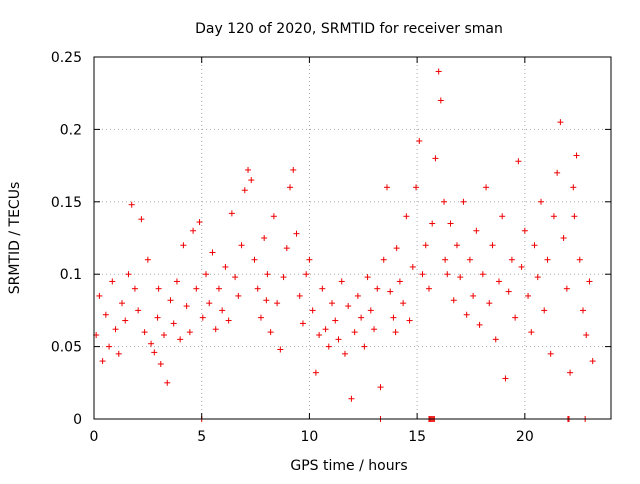  What do you see at coordinates (77, 420) in the screenshot?
I see `y-tick-label: 0` at bounding box center [77, 420].